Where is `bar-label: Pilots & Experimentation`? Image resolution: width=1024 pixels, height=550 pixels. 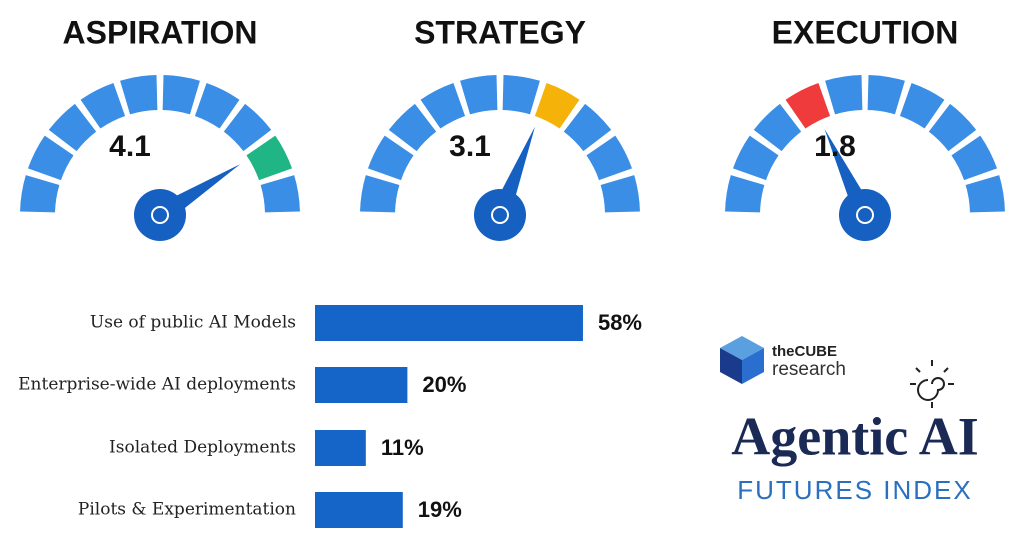
bar-label: Pilots & Experimentation is located at coordinates (187, 510).